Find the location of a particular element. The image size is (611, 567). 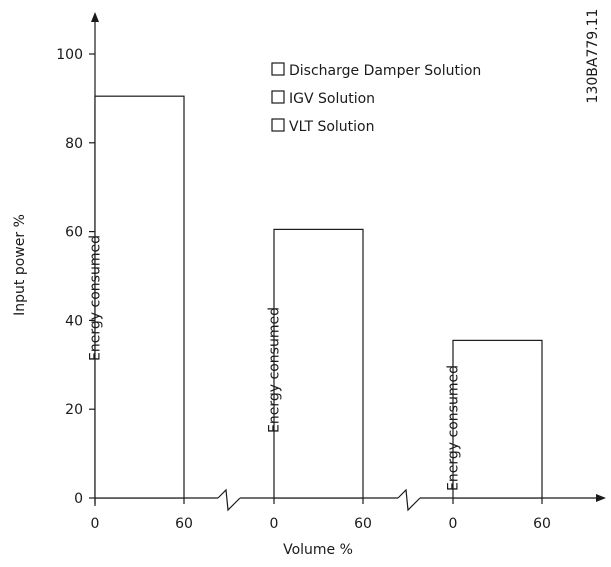

x-axis-title: Volume % is located at coordinates (318, 550).